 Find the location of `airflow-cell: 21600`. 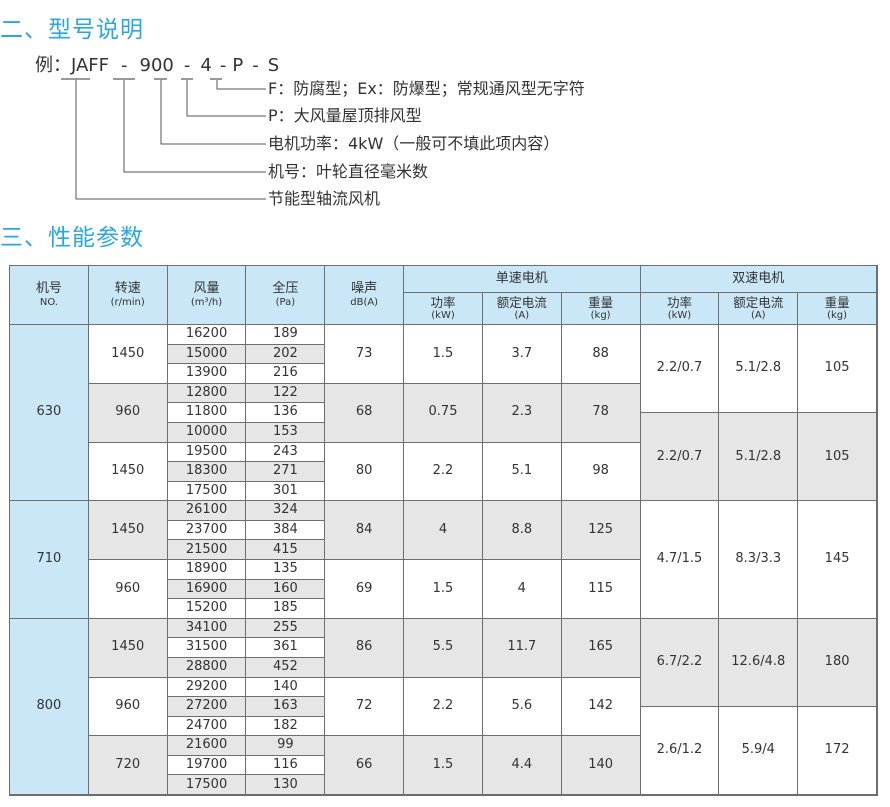

airflow-cell: 21600 is located at coordinates (207, 746).